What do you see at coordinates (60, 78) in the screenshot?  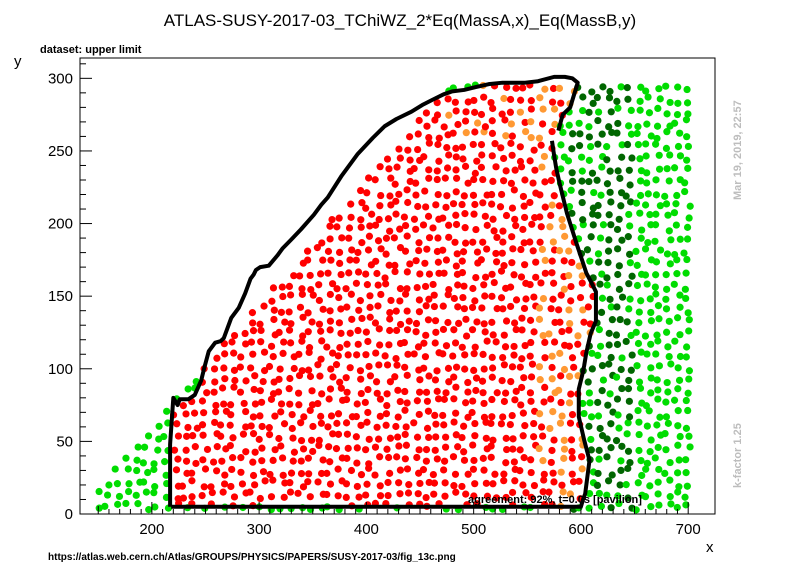 I see `y-tick-label: 300` at bounding box center [60, 78].